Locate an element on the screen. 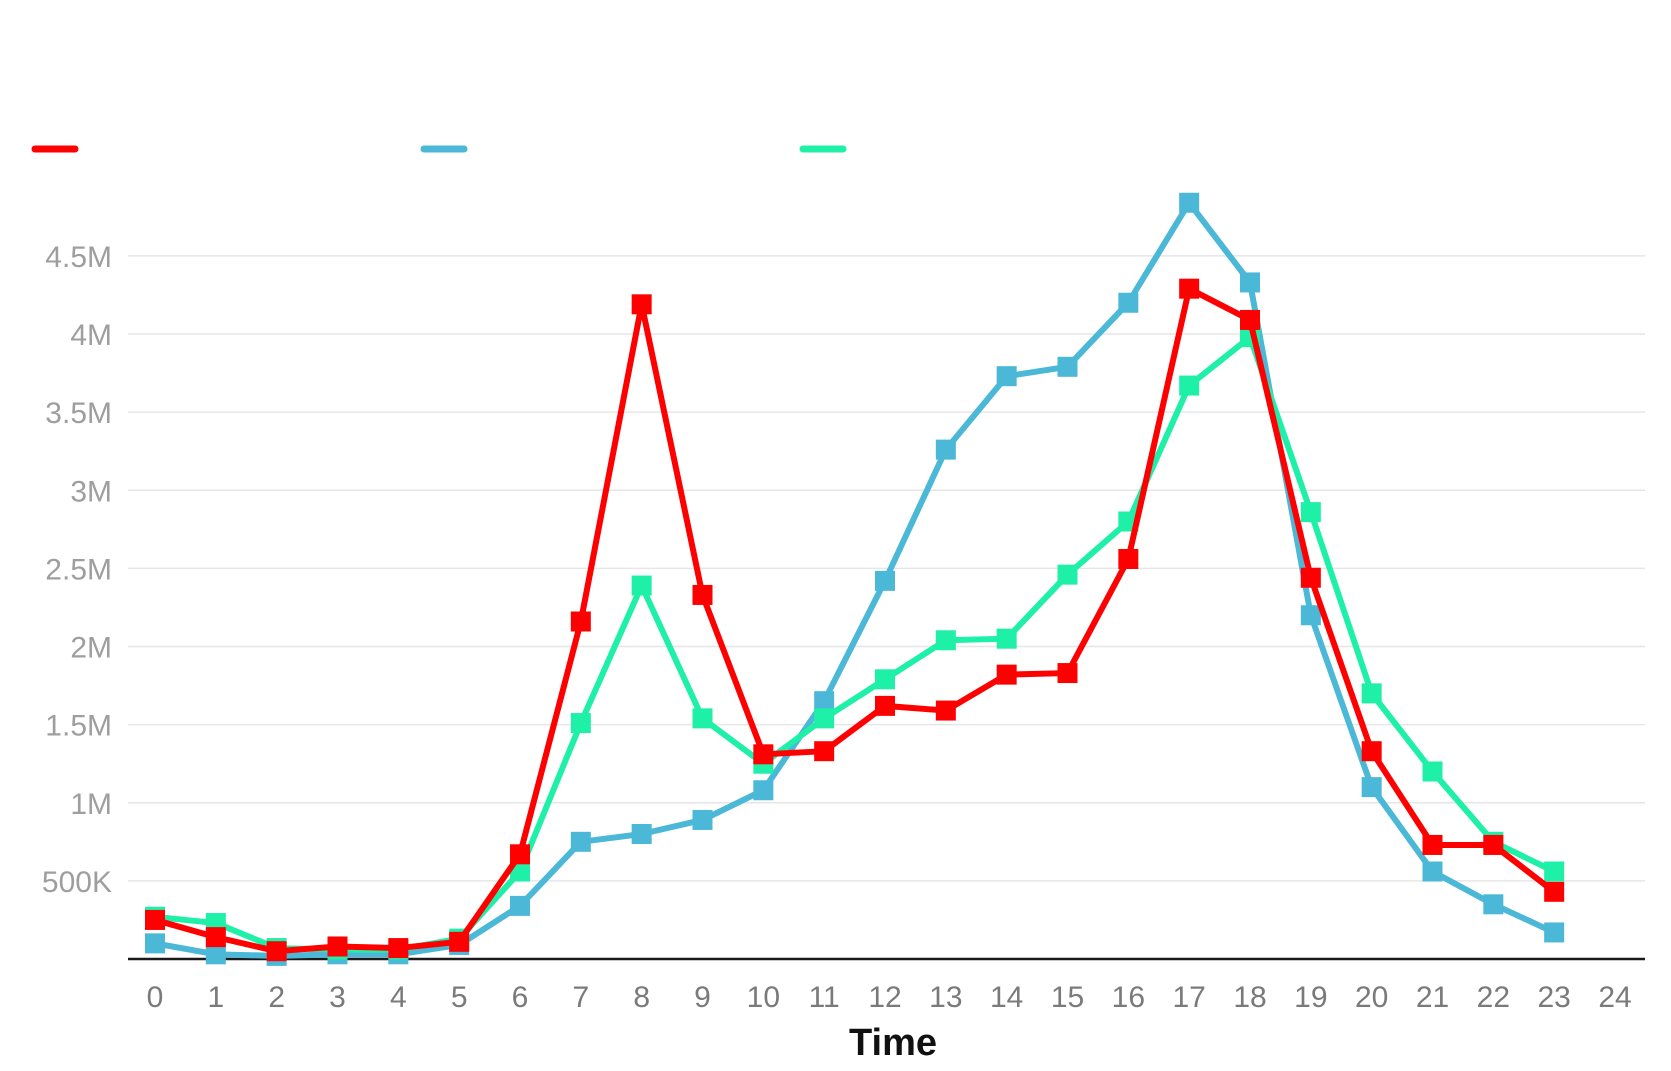 The image size is (1671, 1071). x-axis: 0 1 2 3 4 5 6 7 8 9 10 11 12 13 14 15 16 17 18 19 20 21 22 23 24 is located at coordinates (886, 985).